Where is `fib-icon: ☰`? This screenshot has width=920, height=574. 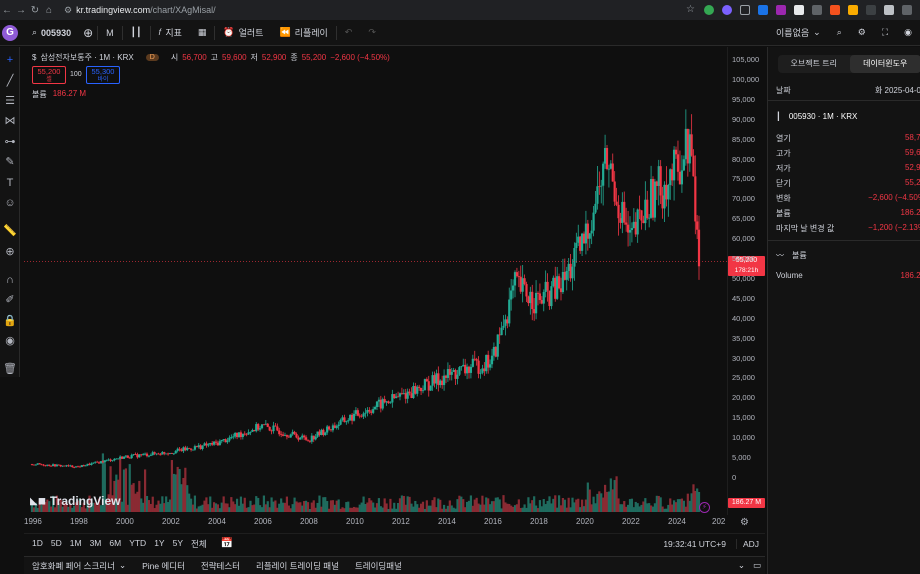
fib-icon: ☰ is located at coordinates (10, 101).